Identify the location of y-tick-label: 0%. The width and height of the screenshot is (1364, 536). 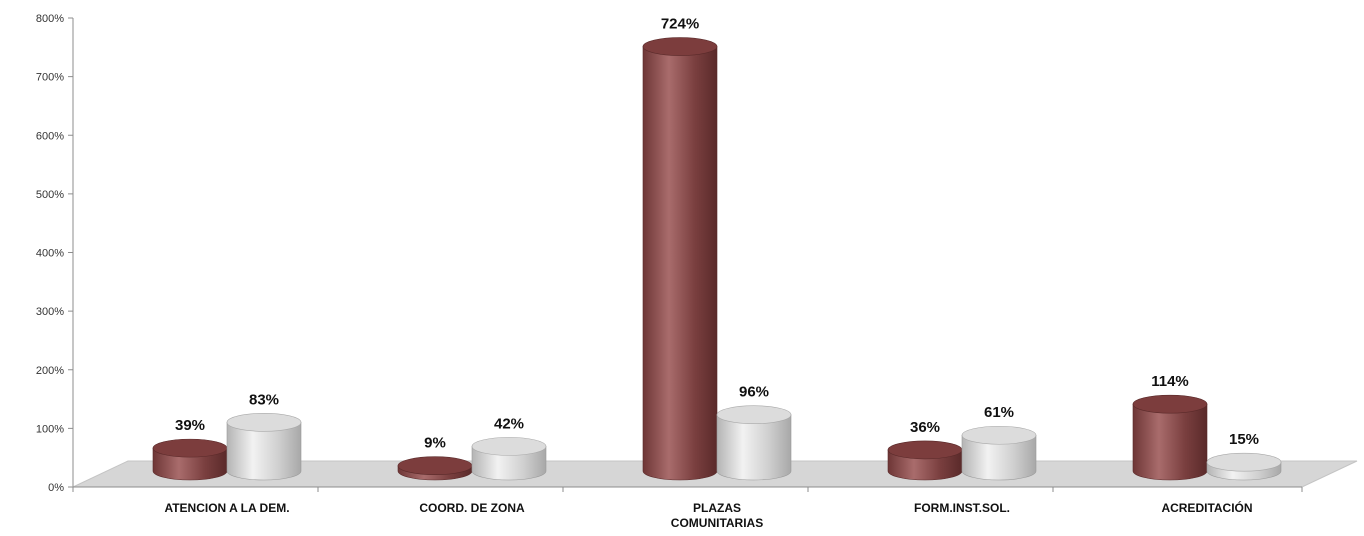
(56, 488).